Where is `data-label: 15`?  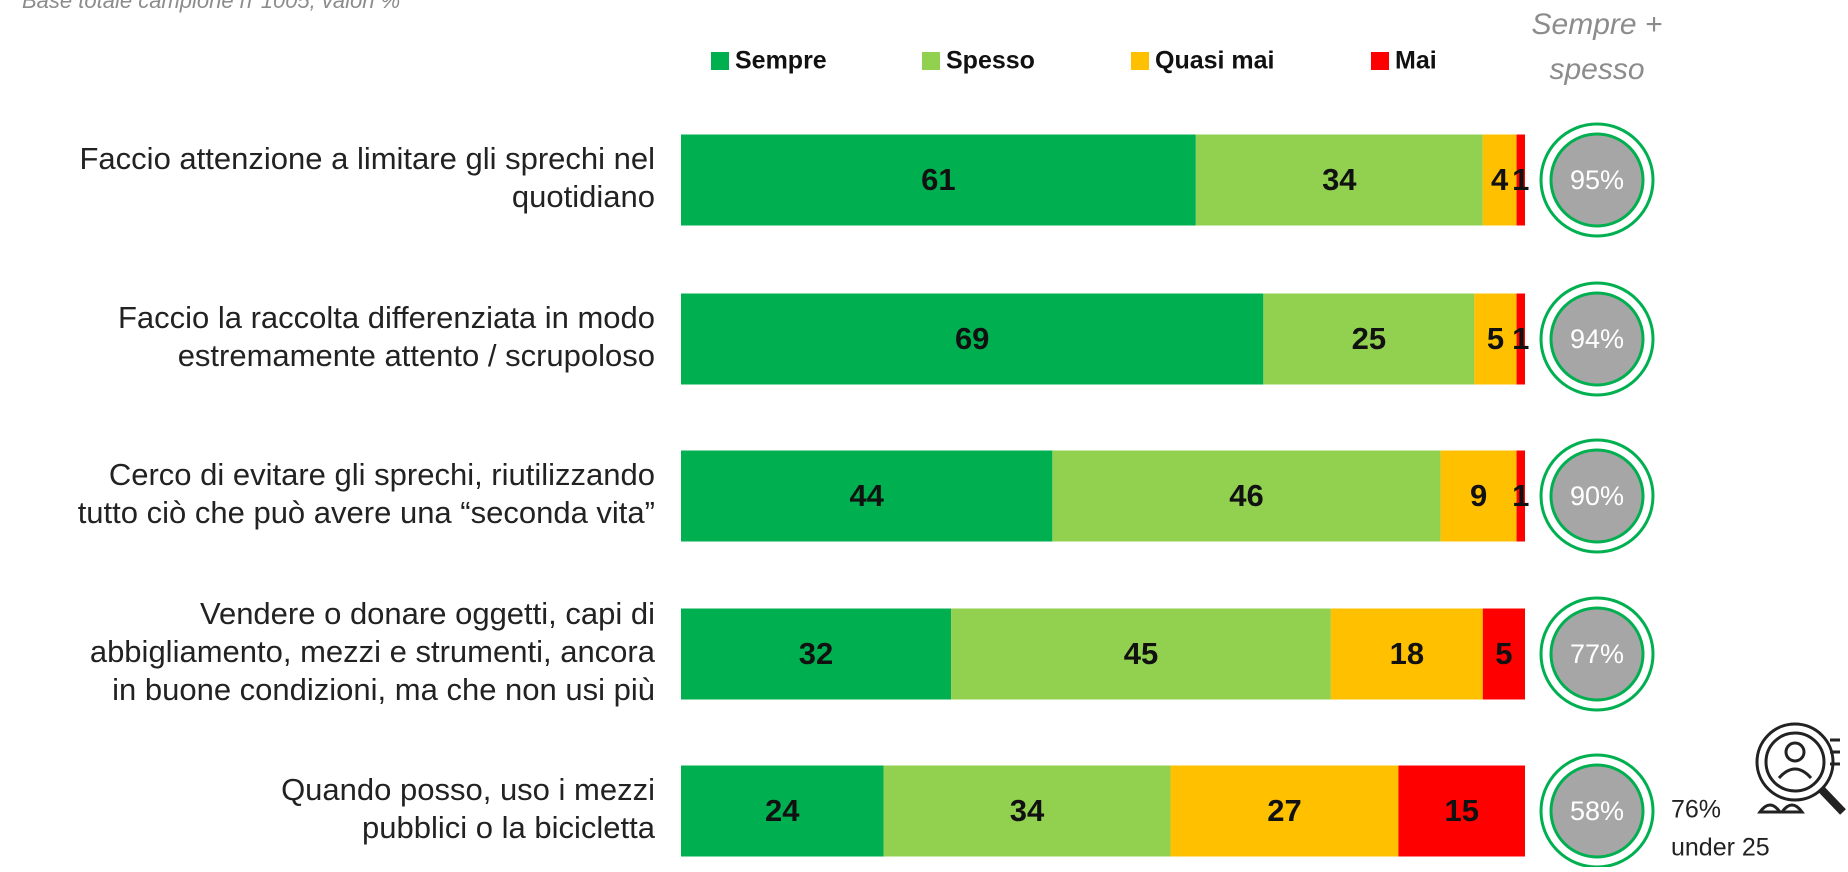
data-label: 15 is located at coordinates (1461, 810).